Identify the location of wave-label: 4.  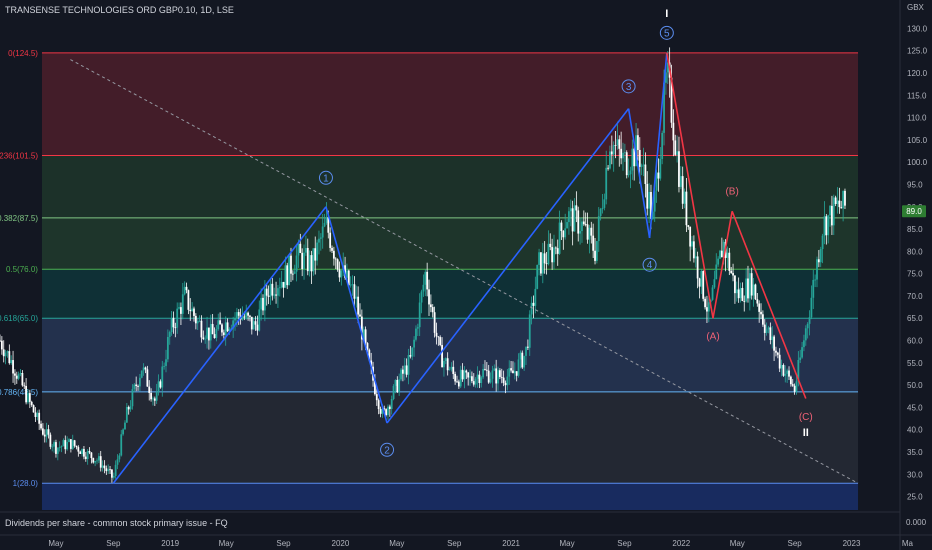
(650, 265).